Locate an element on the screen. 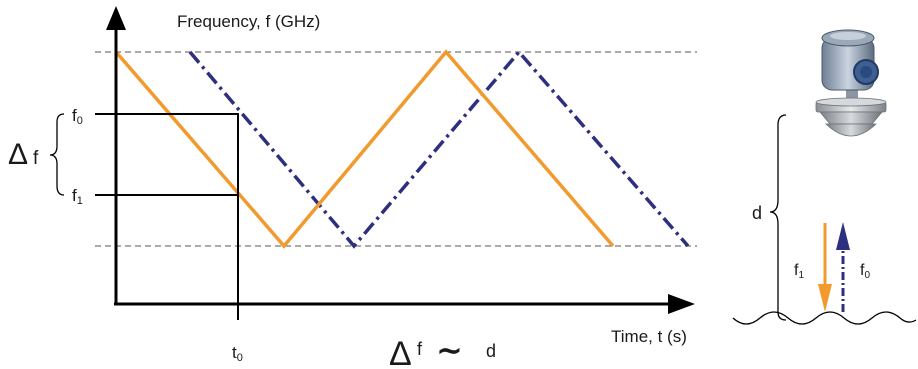  f0-label: f0 is located at coordinates (77, 116).